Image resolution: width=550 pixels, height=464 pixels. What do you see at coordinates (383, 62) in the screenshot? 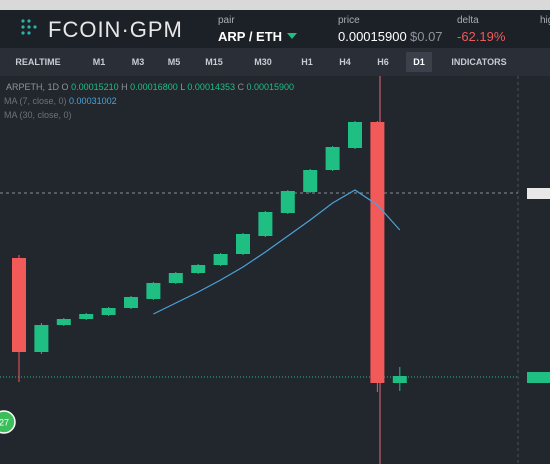
I see `timeframe-button: H6` at bounding box center [383, 62].